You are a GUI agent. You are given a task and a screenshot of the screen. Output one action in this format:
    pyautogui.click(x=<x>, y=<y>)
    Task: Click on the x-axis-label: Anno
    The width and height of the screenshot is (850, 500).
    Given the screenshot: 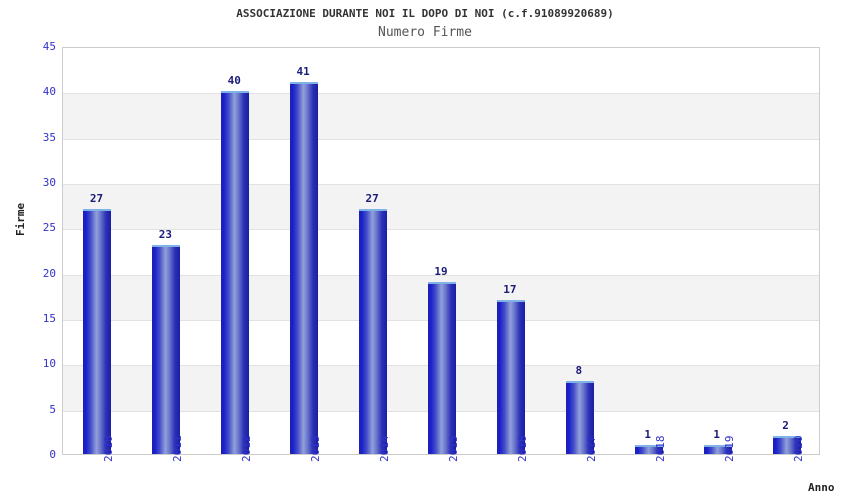 What is the action you would take?
    pyautogui.click(x=821, y=487)
    